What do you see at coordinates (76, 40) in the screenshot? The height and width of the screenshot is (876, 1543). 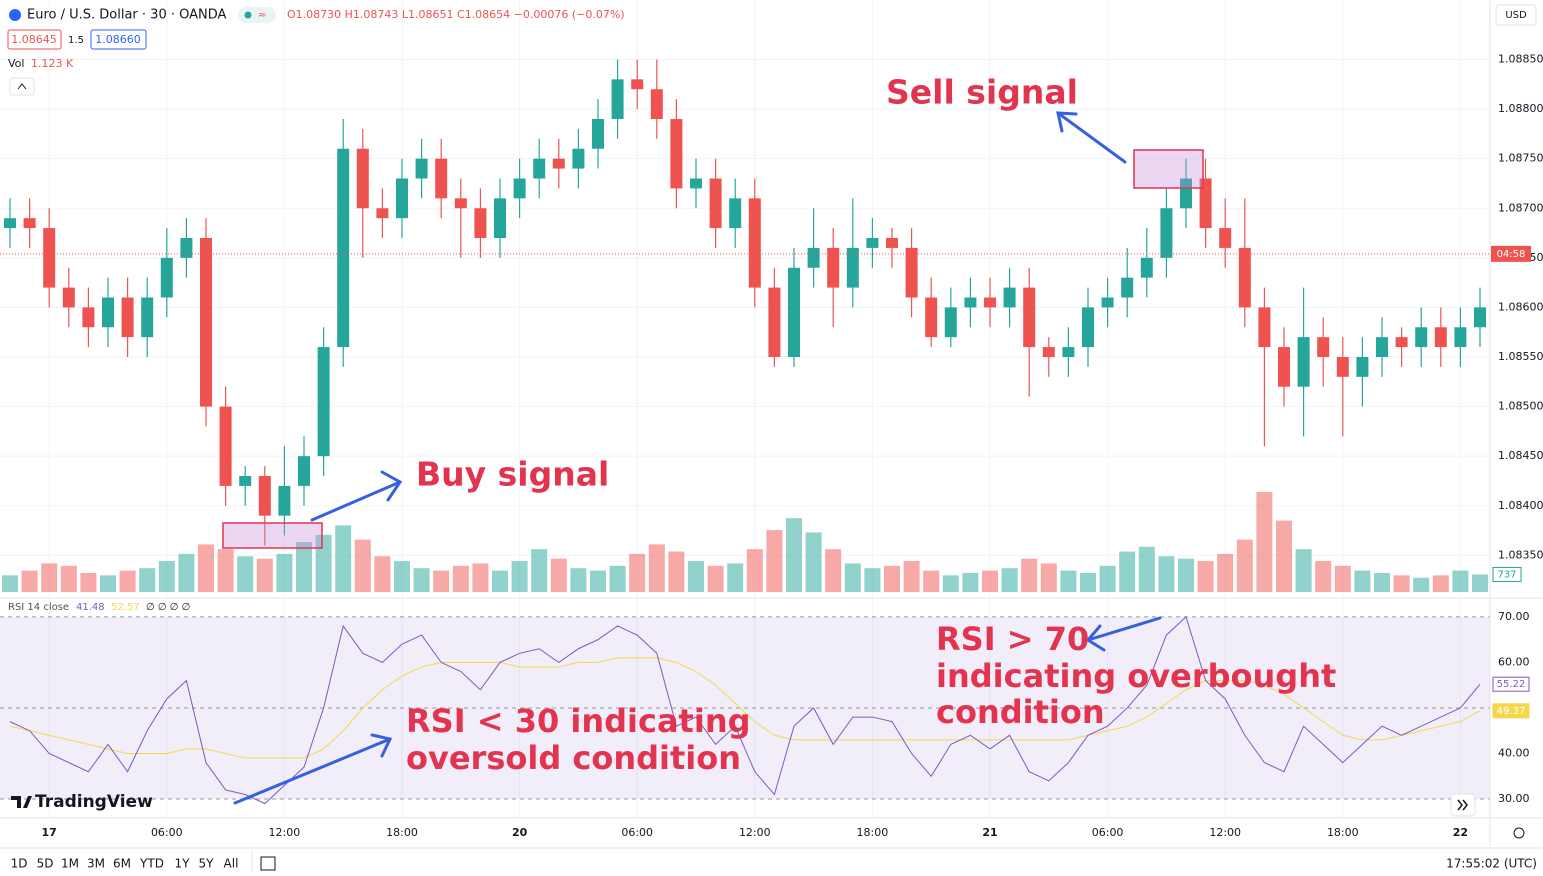 I see `spread: 1.5` at bounding box center [76, 40].